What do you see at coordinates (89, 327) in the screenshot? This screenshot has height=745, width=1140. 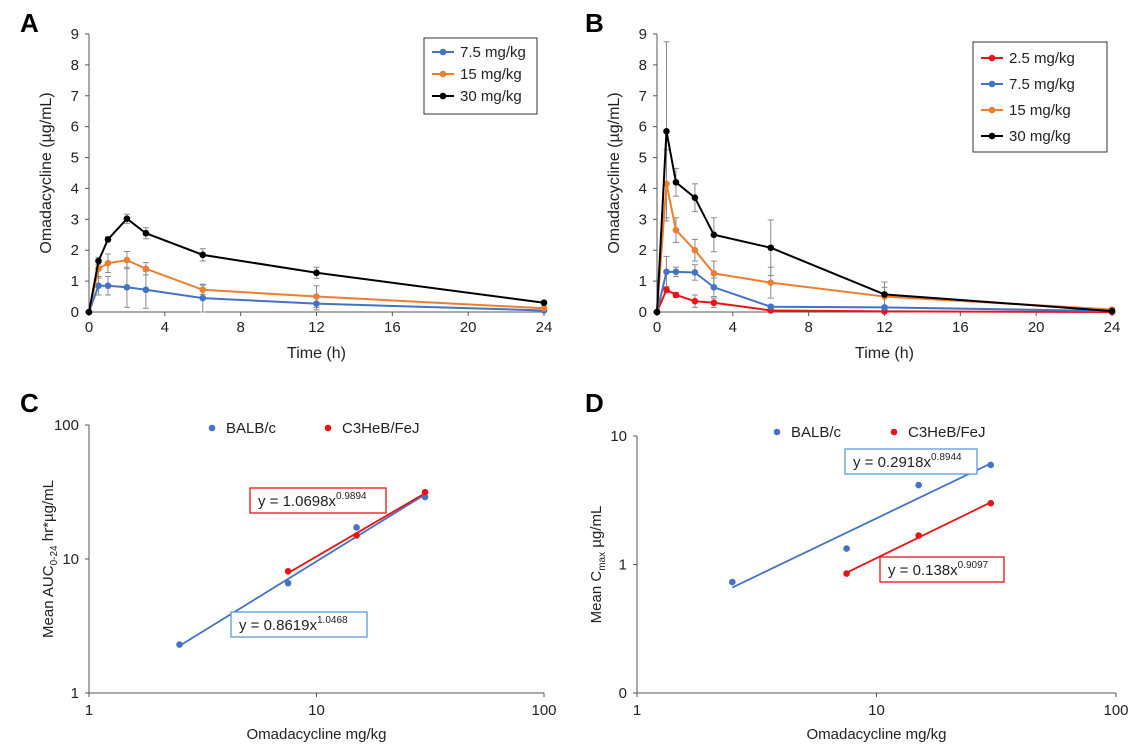 I see `chart-a-x-tick-label: 0` at bounding box center [89, 327].